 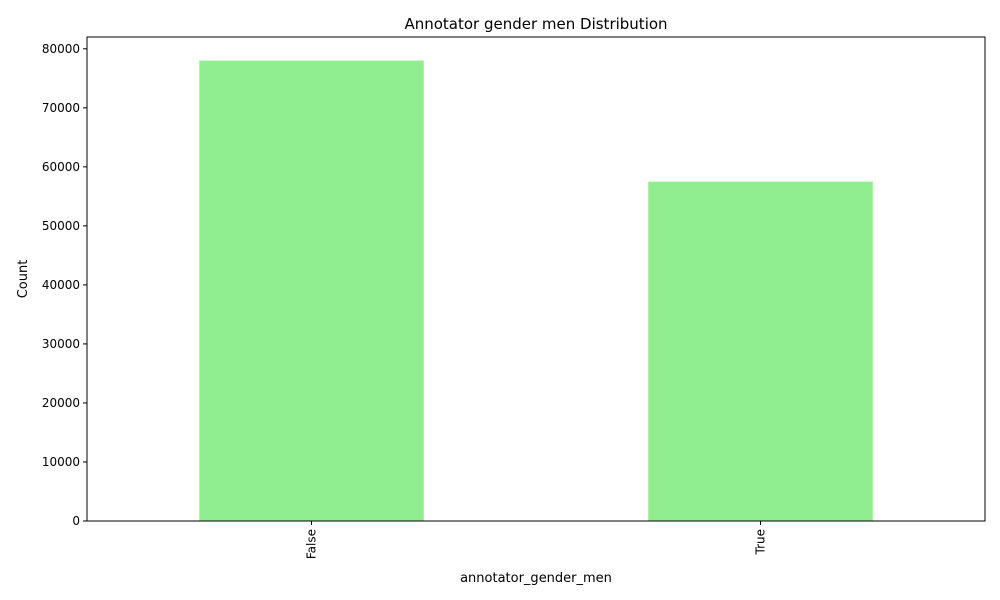 I want to click on y-tick-label: 10000, so click(x=61, y=462).